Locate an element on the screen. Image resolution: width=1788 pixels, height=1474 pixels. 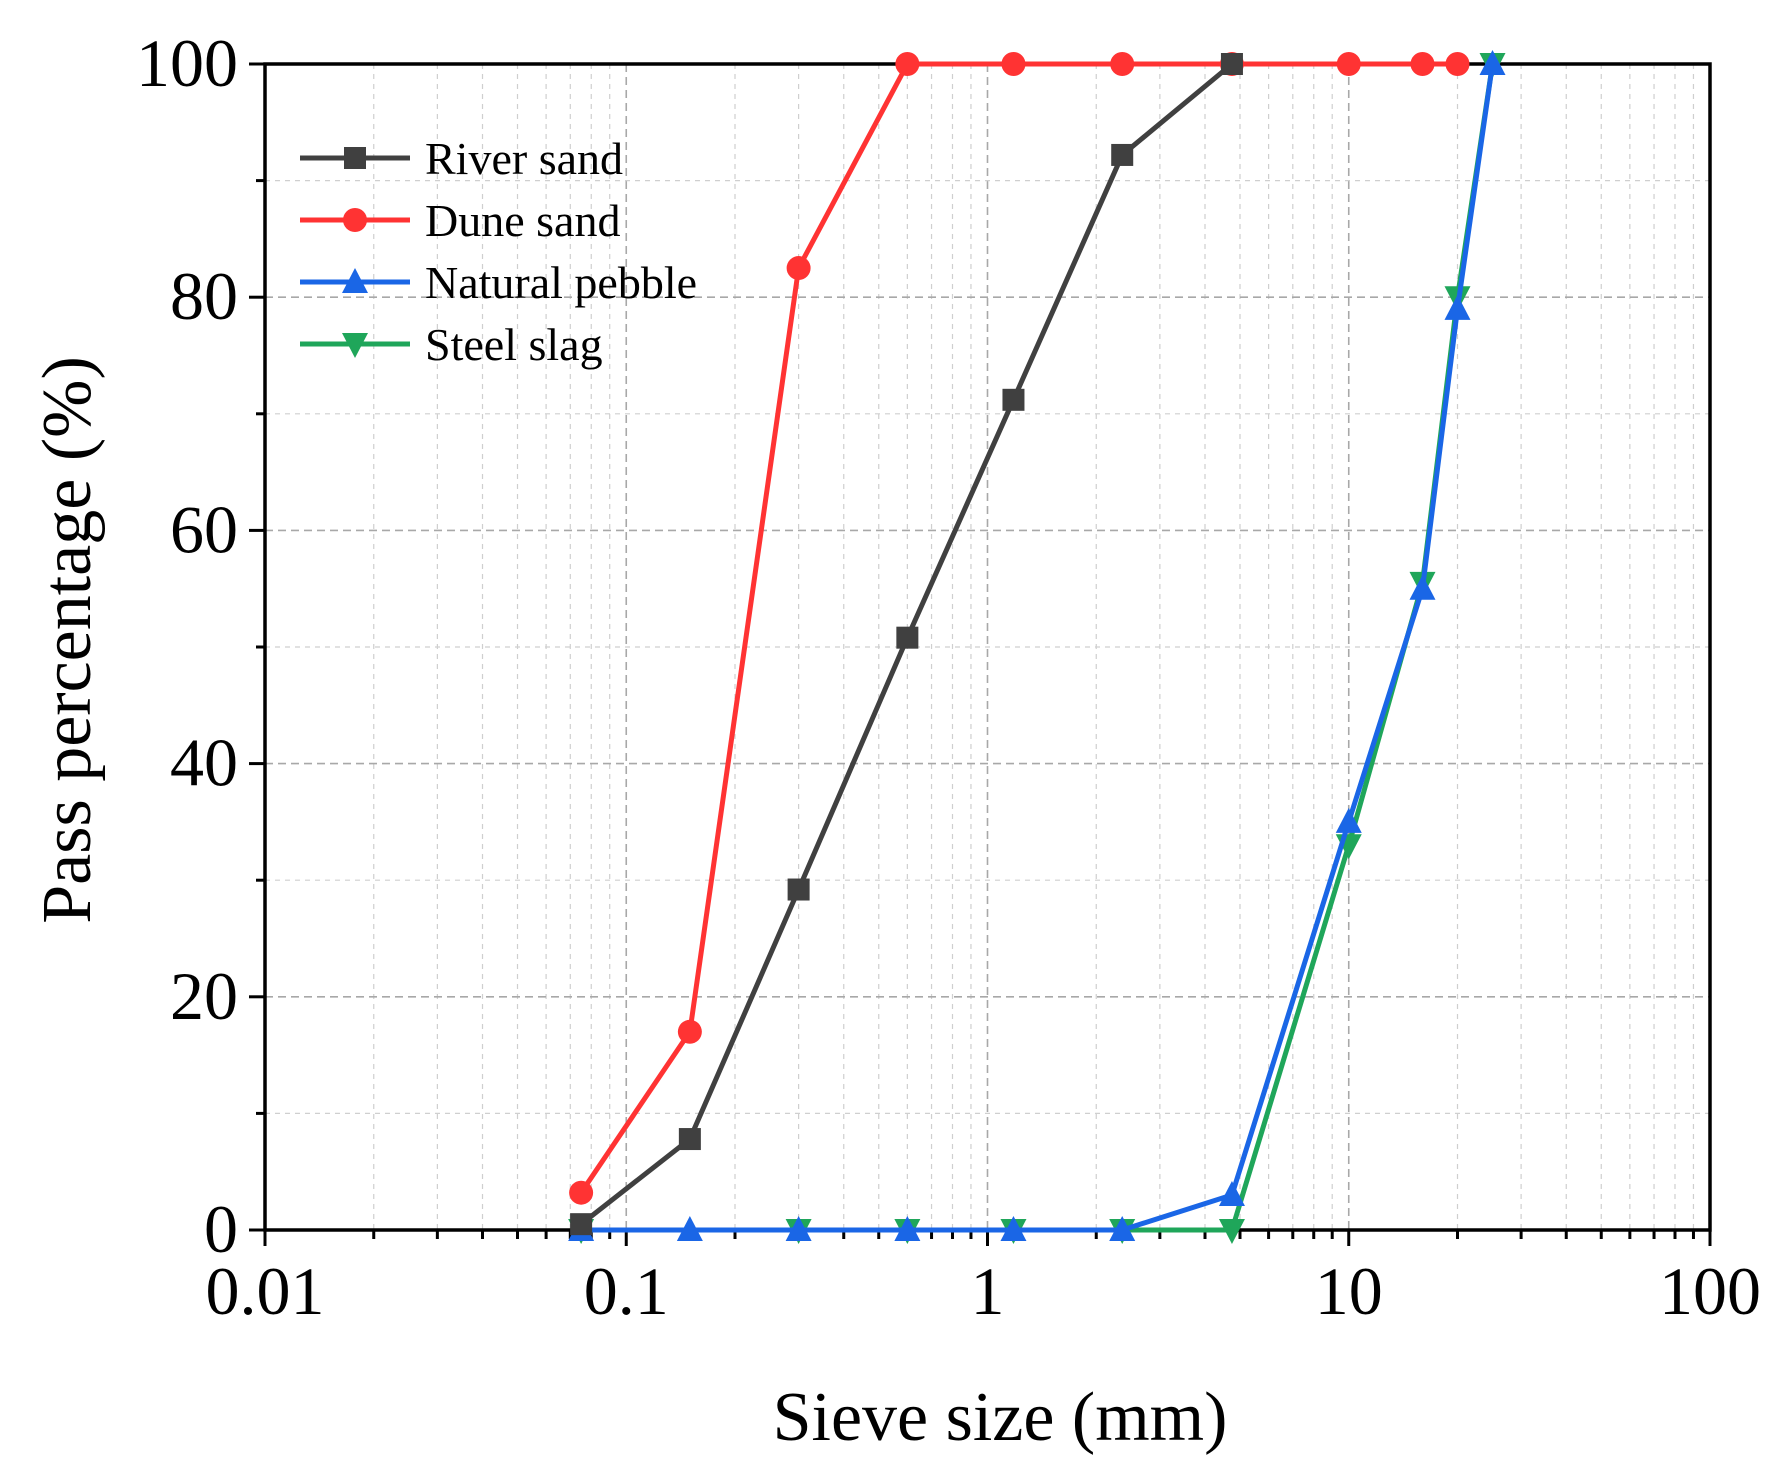
x-tick-label: 1 is located at coordinates (988, 1291).